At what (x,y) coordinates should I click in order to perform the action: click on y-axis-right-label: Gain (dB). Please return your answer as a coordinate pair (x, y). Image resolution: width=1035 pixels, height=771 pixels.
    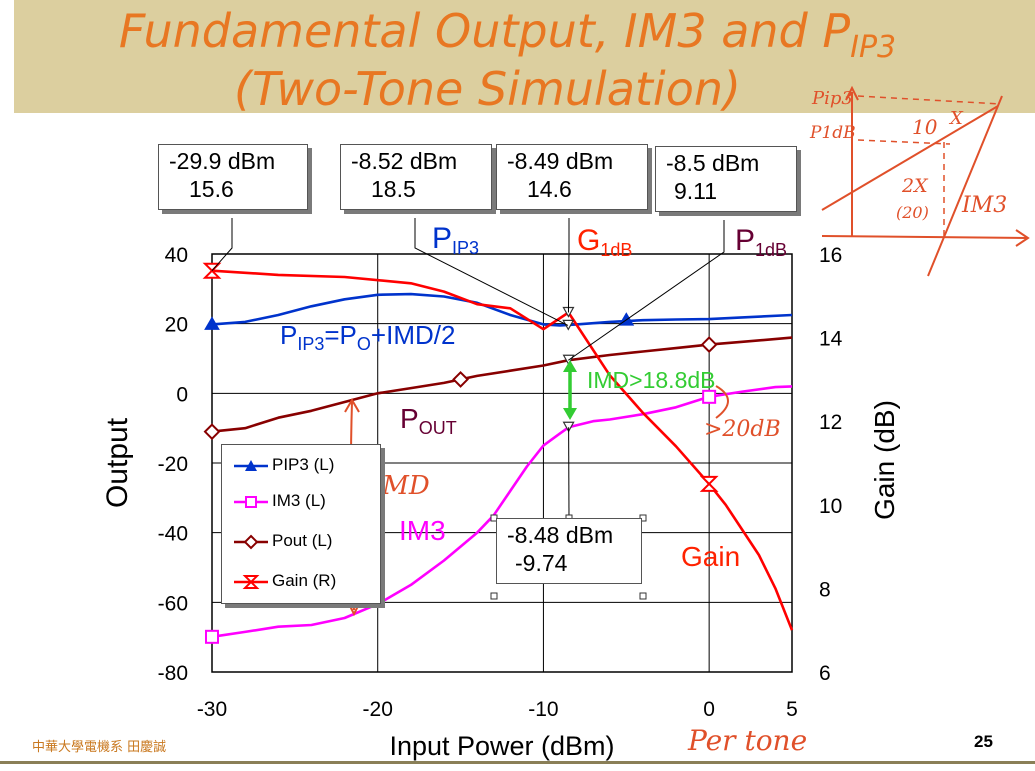
    Looking at the image, I should click on (884, 460).